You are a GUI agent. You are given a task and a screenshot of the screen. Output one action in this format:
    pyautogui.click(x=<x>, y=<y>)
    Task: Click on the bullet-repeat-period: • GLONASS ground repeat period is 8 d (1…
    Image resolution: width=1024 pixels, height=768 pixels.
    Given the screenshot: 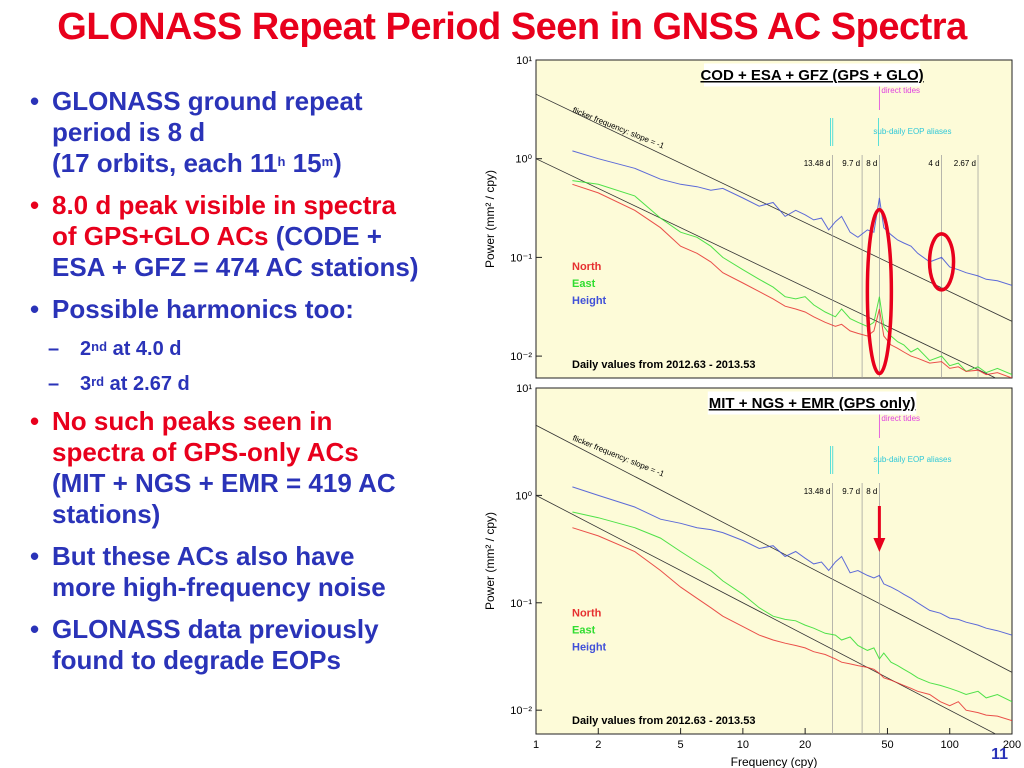 What is the action you would take?
    pyautogui.click(x=245, y=132)
    